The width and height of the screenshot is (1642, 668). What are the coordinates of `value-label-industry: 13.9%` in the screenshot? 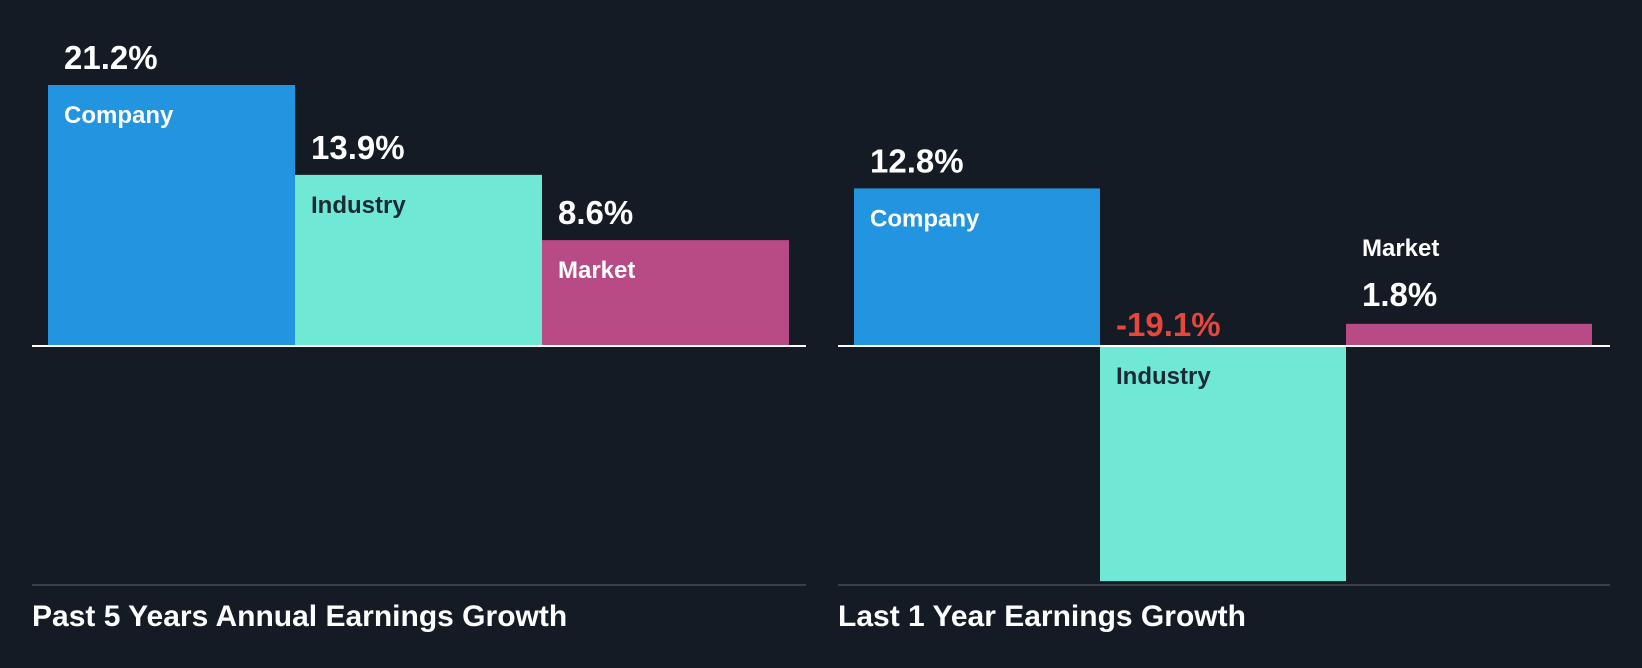 It's located at (358, 147).